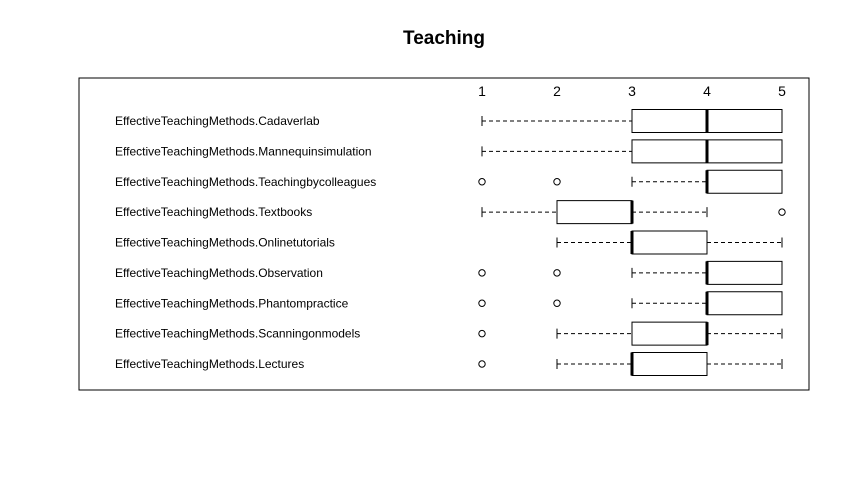 The width and height of the screenshot is (850, 488). Describe the element at coordinates (232, 303) in the screenshot. I see `category-label: EffectiveTeachingMethods.Phantompractice` at that location.